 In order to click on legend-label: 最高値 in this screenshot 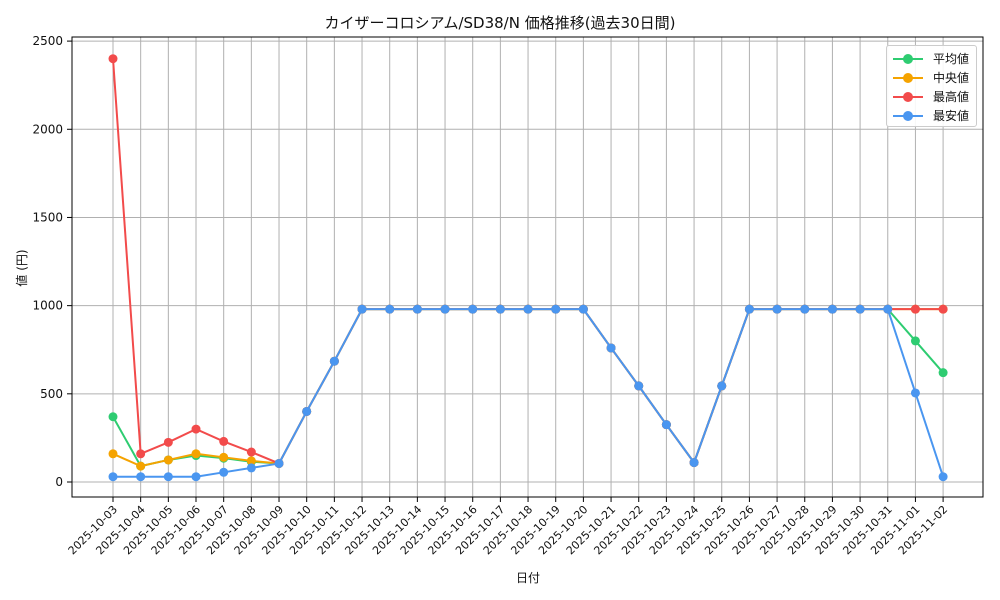, I will do `click(951, 97)`.